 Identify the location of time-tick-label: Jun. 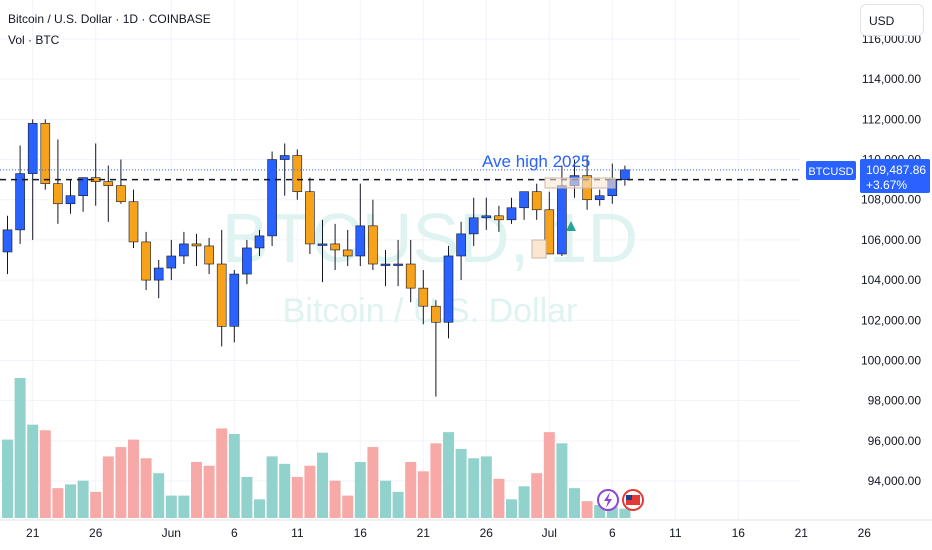
(171, 533).